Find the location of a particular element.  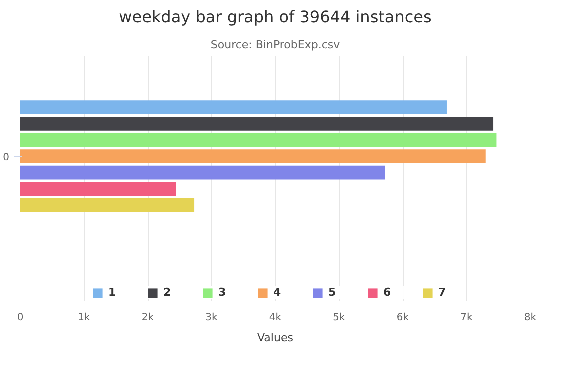

legend-label: 7 is located at coordinates (443, 292).